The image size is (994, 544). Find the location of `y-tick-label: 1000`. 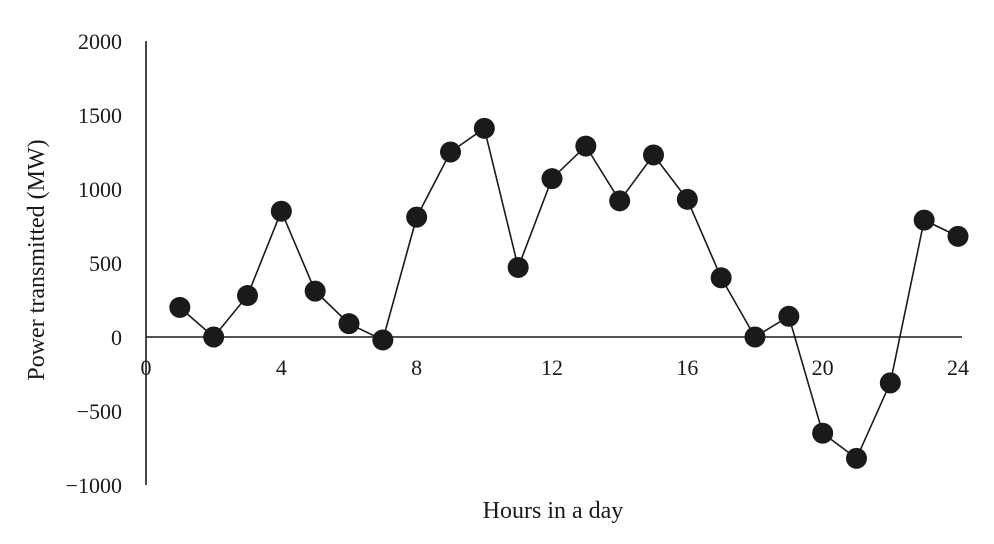

y-tick-label: 1000 is located at coordinates (100, 189).